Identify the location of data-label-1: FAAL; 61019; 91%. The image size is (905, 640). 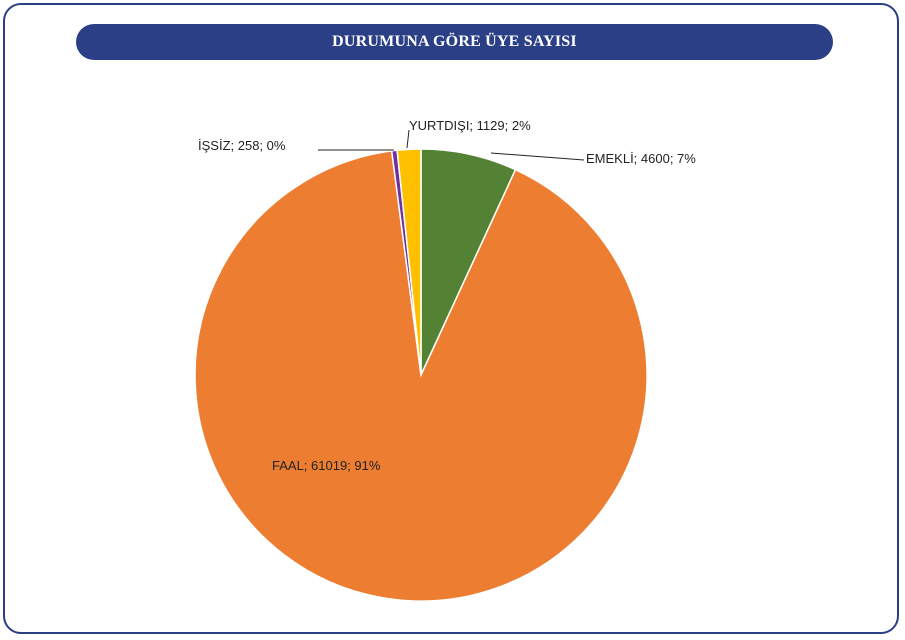
(326, 465).